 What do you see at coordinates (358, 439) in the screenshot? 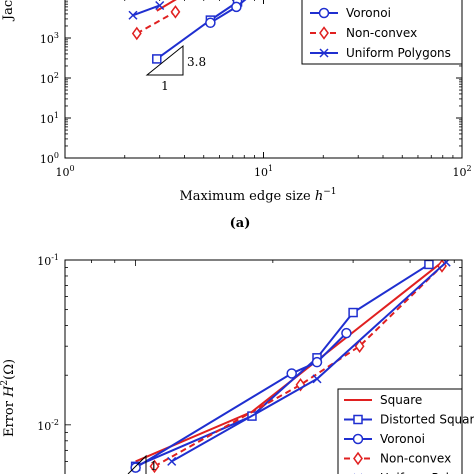
I see `panel-b-legend-marker-voronoi` at bounding box center [358, 439].